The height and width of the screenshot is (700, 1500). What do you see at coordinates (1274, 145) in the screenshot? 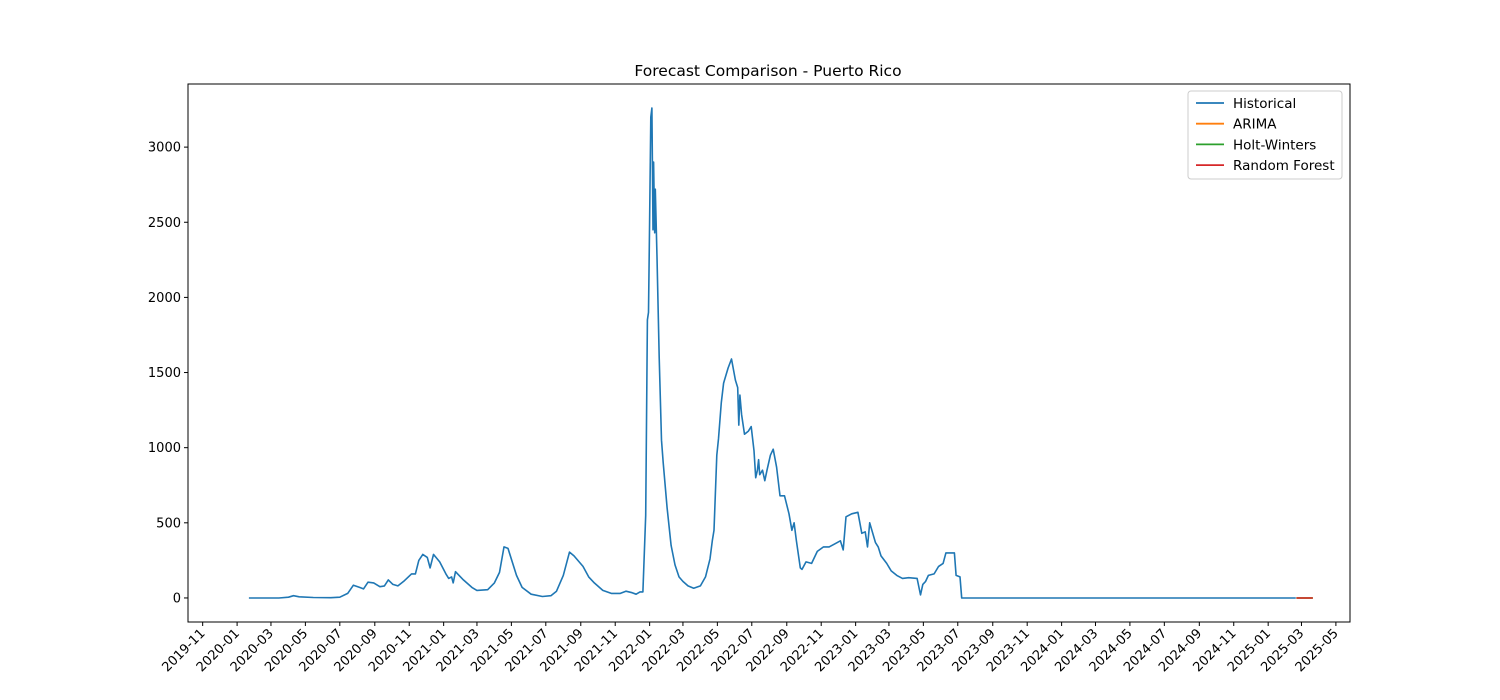
I see `legend-label: Holt-Winters` at bounding box center [1274, 145].